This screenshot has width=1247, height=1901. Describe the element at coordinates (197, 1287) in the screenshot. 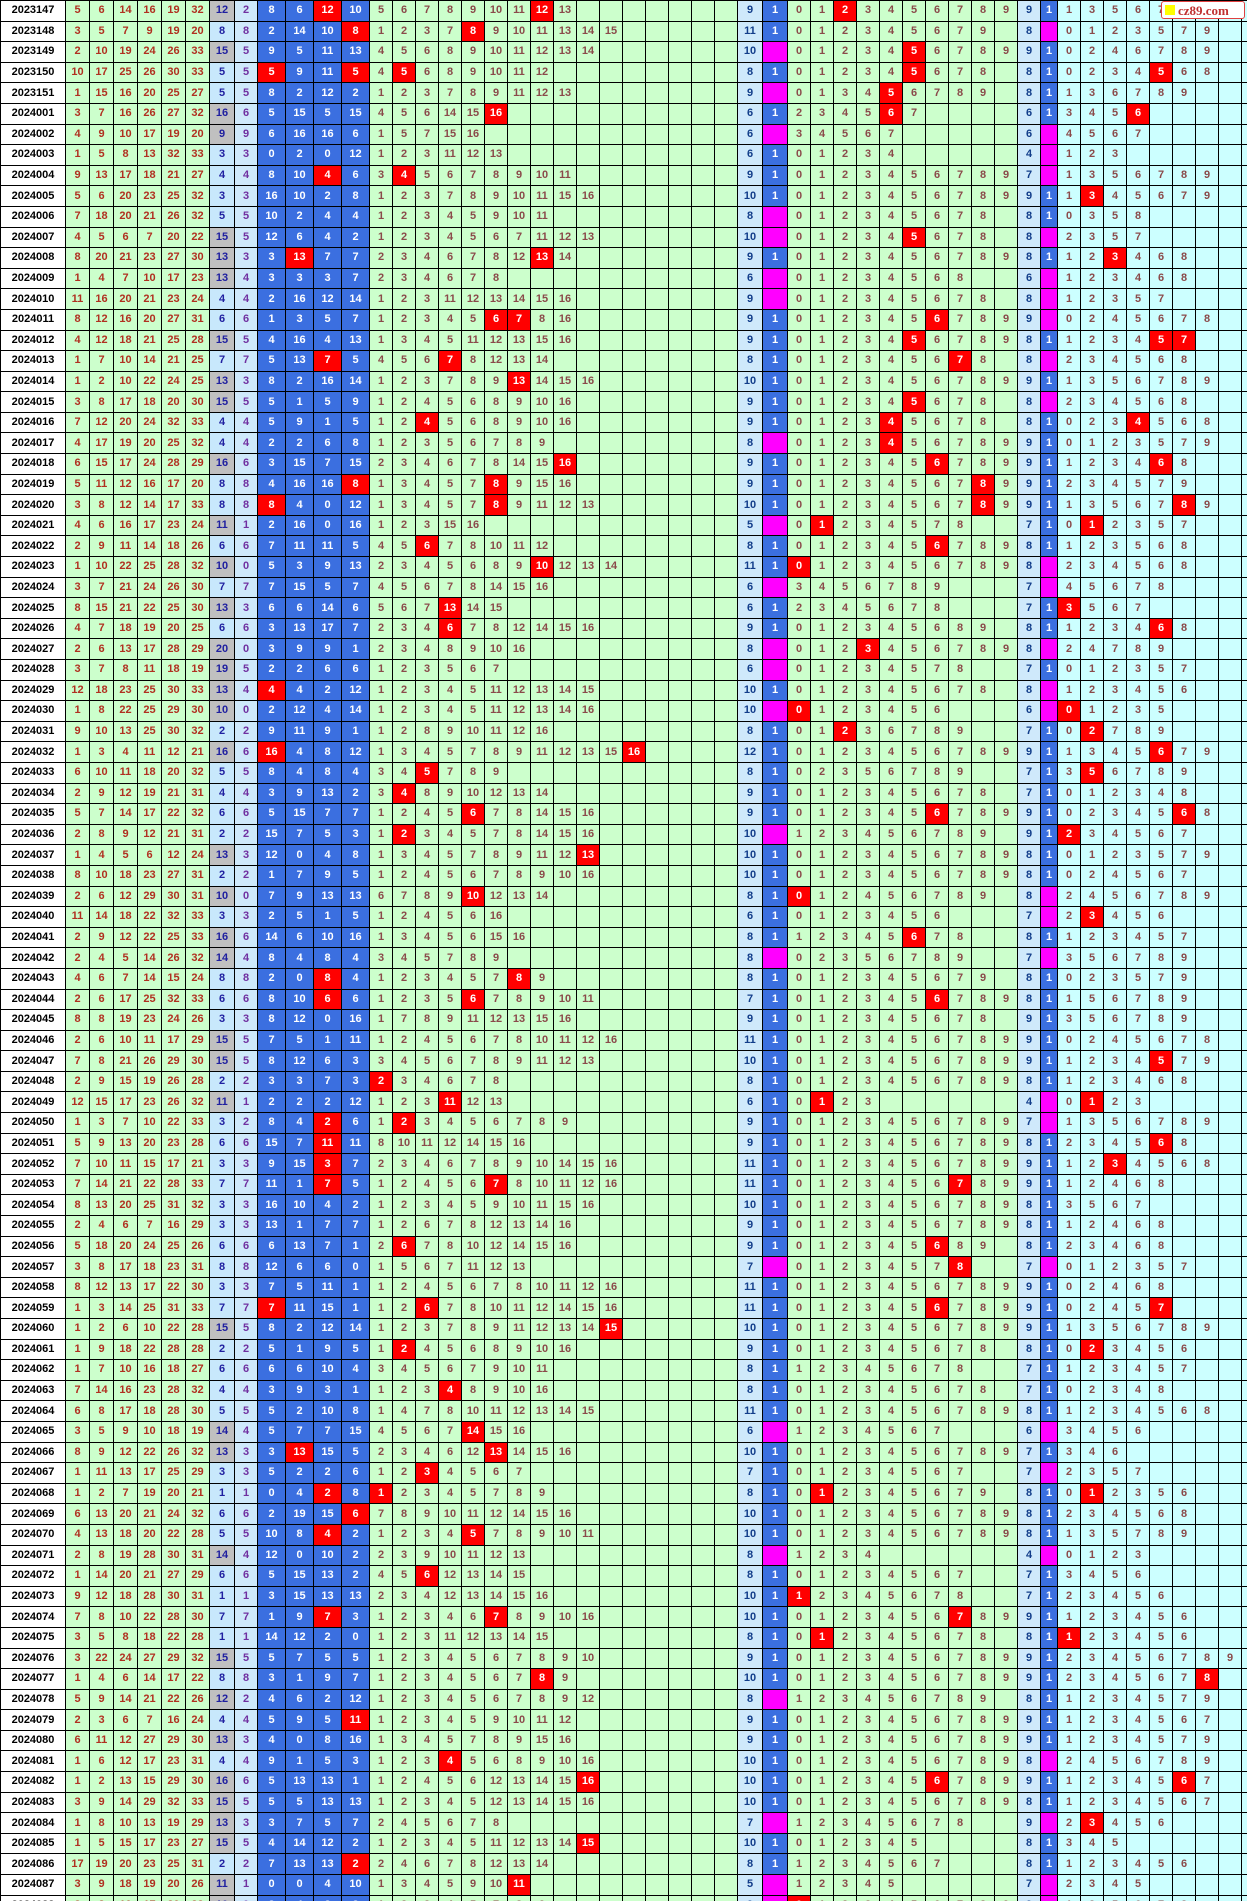

I see `red-ball-cell: 30` at that location.